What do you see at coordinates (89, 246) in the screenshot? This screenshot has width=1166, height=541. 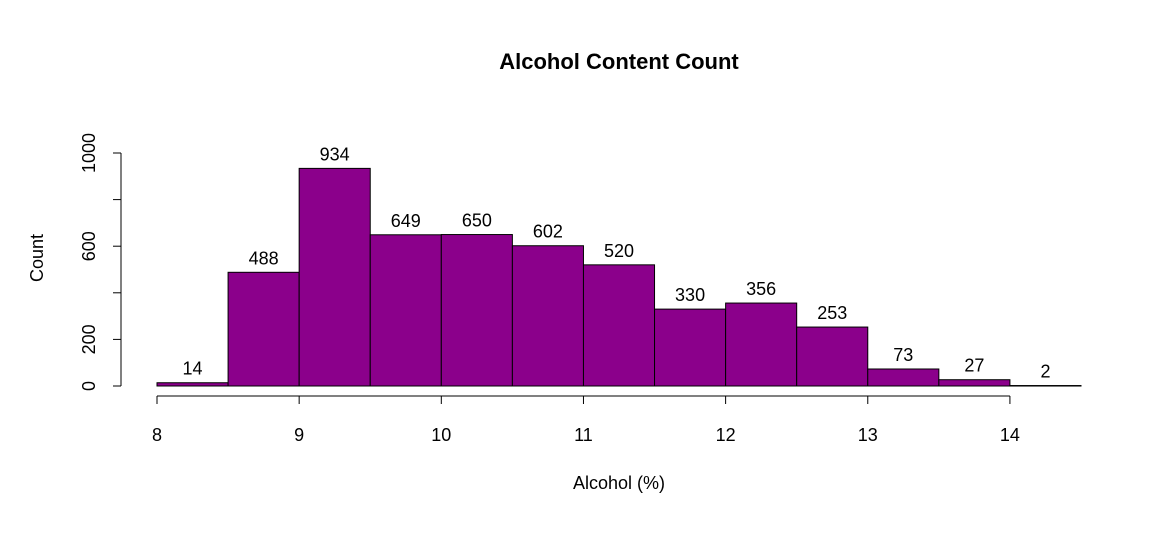 I see `y-tick-label: 600` at bounding box center [89, 246].